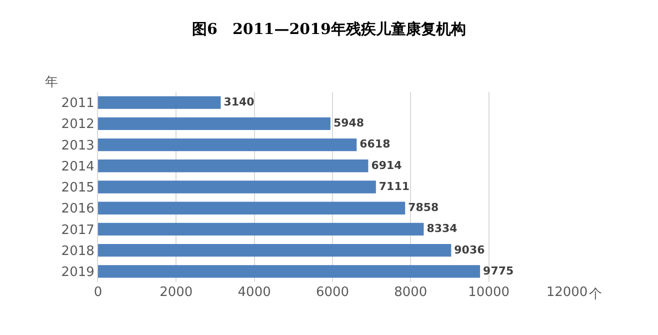 This screenshot has width=658, height=335. Describe the element at coordinates (77, 166) in the screenshot. I see `y-tick-label: 2014` at that location.